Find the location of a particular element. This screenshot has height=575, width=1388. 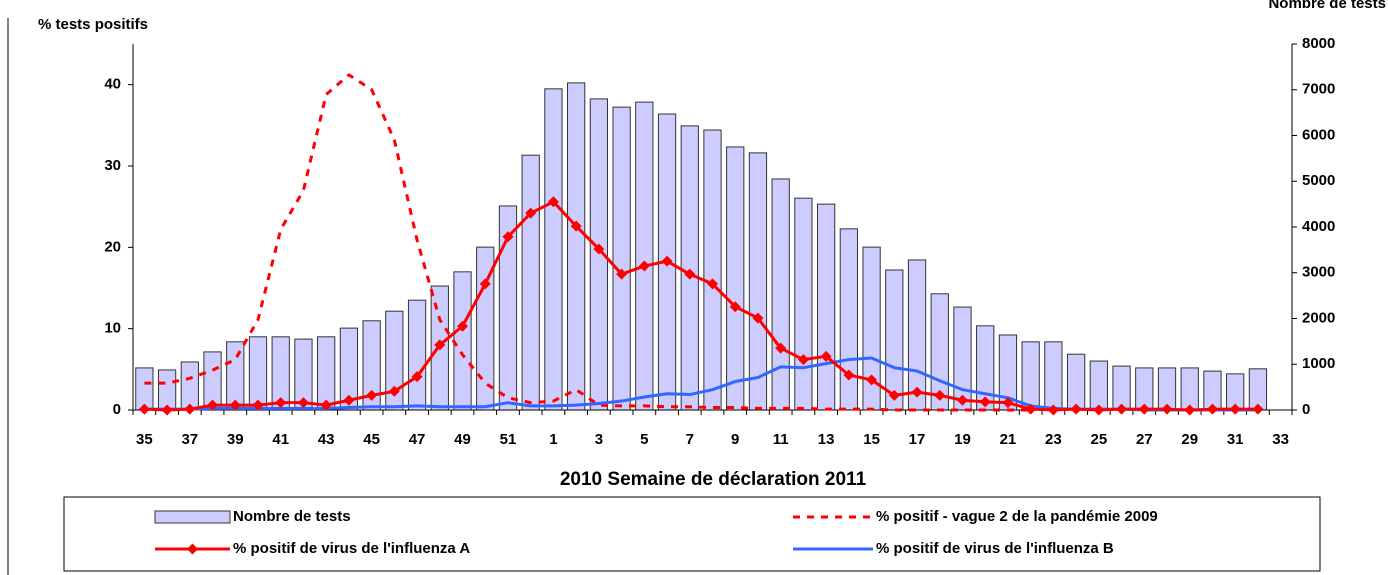

x-axis-label: 2010 Semaine de déclaration 2011 is located at coordinates (713, 479).